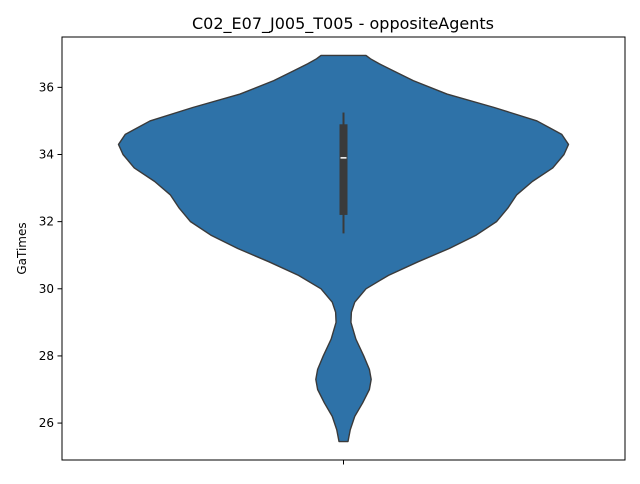 This screenshot has width=640, height=484. Describe the element at coordinates (343, 24) in the screenshot. I see `chart-title: C02_E07_J005_T005 - oppositeAgents` at that location.